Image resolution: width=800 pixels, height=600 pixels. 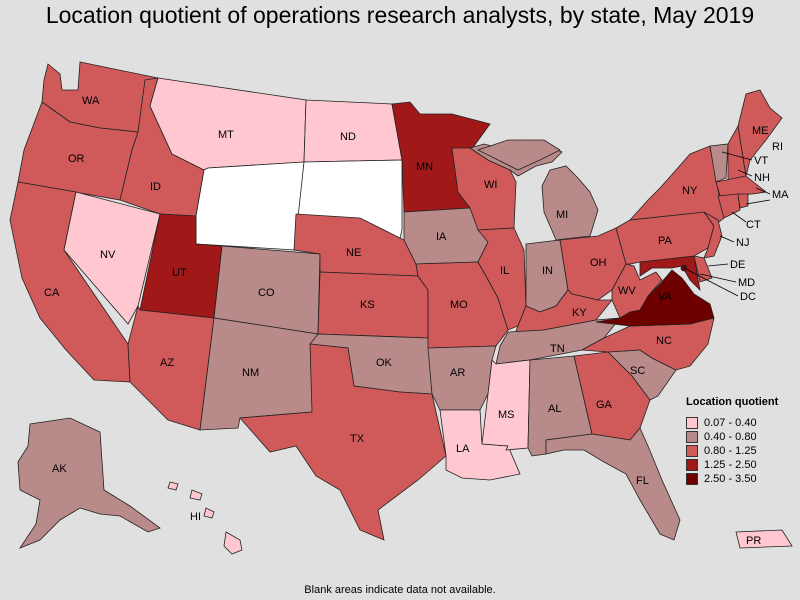 I want to click on label-va: VA, so click(x=665, y=297).